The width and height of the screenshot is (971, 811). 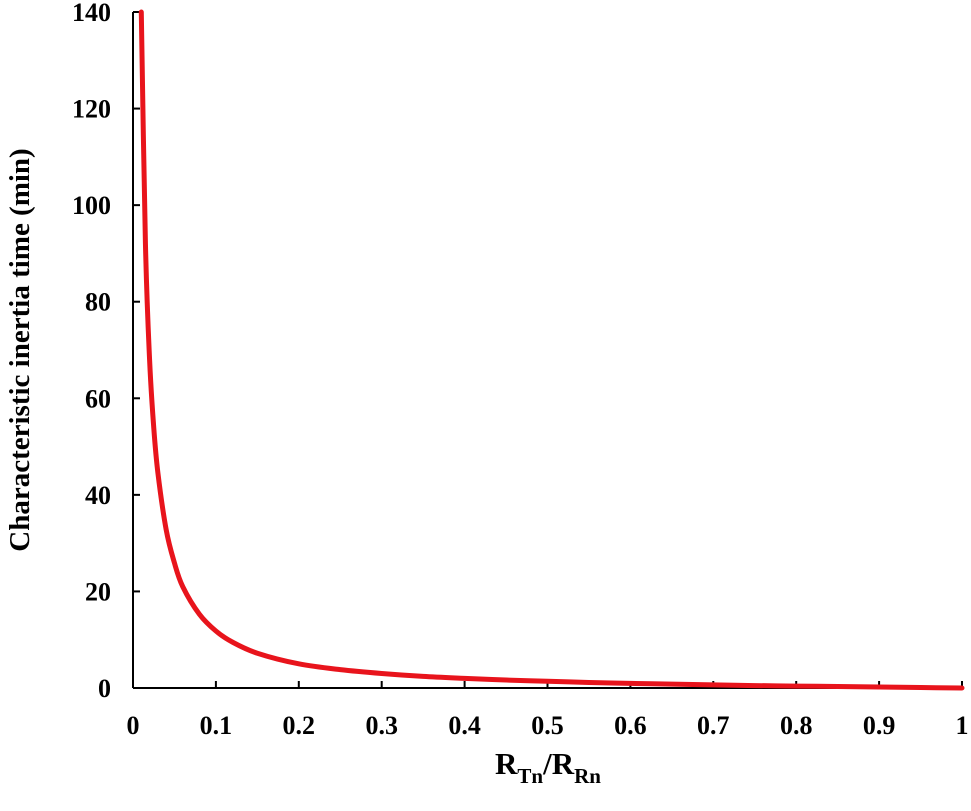 I want to click on x-tick-label: 0.1, so click(x=216, y=725).